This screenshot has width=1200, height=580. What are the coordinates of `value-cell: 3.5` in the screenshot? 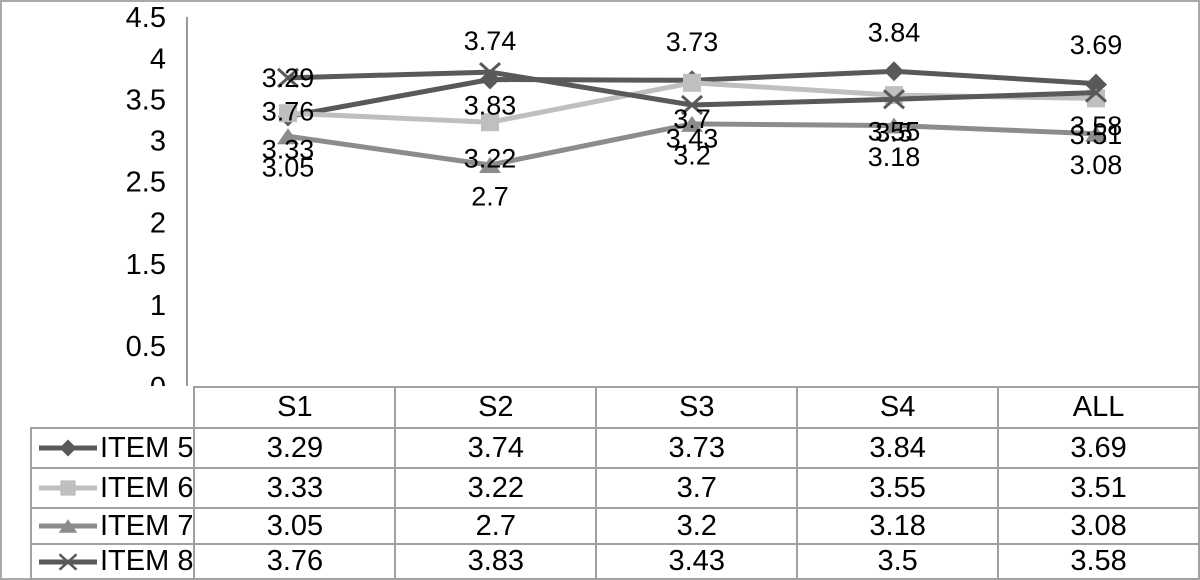 It's located at (898, 561).